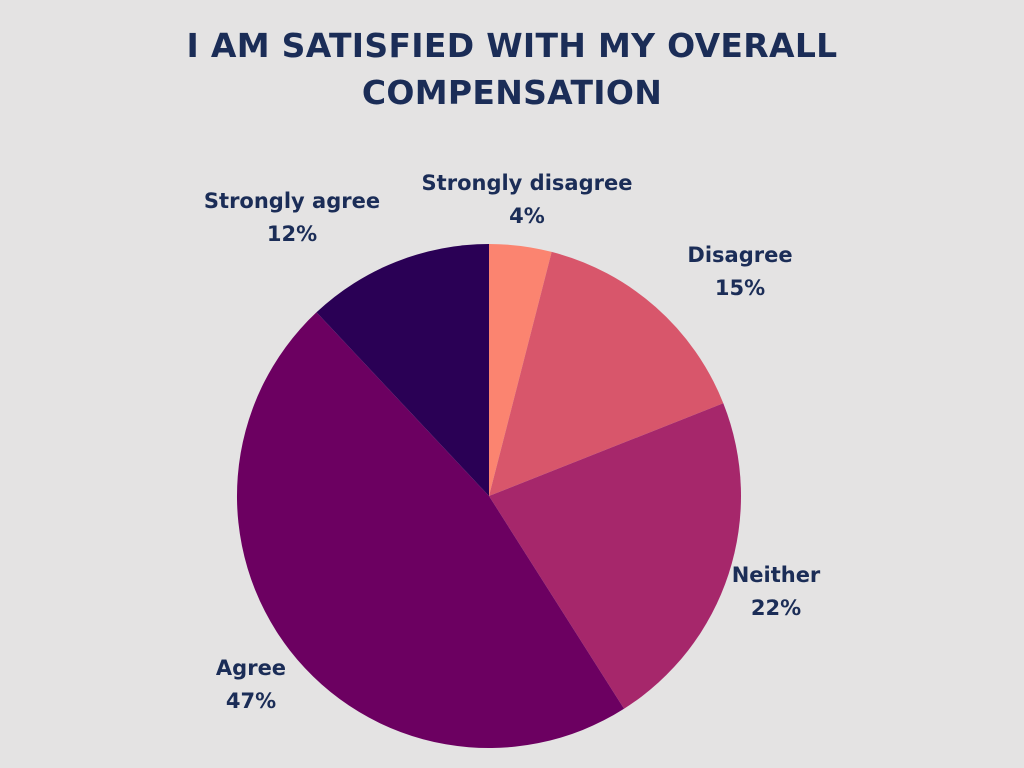 The image size is (1024, 768). I want to click on slice-value-strongly-disagree: 4%, so click(527, 216).